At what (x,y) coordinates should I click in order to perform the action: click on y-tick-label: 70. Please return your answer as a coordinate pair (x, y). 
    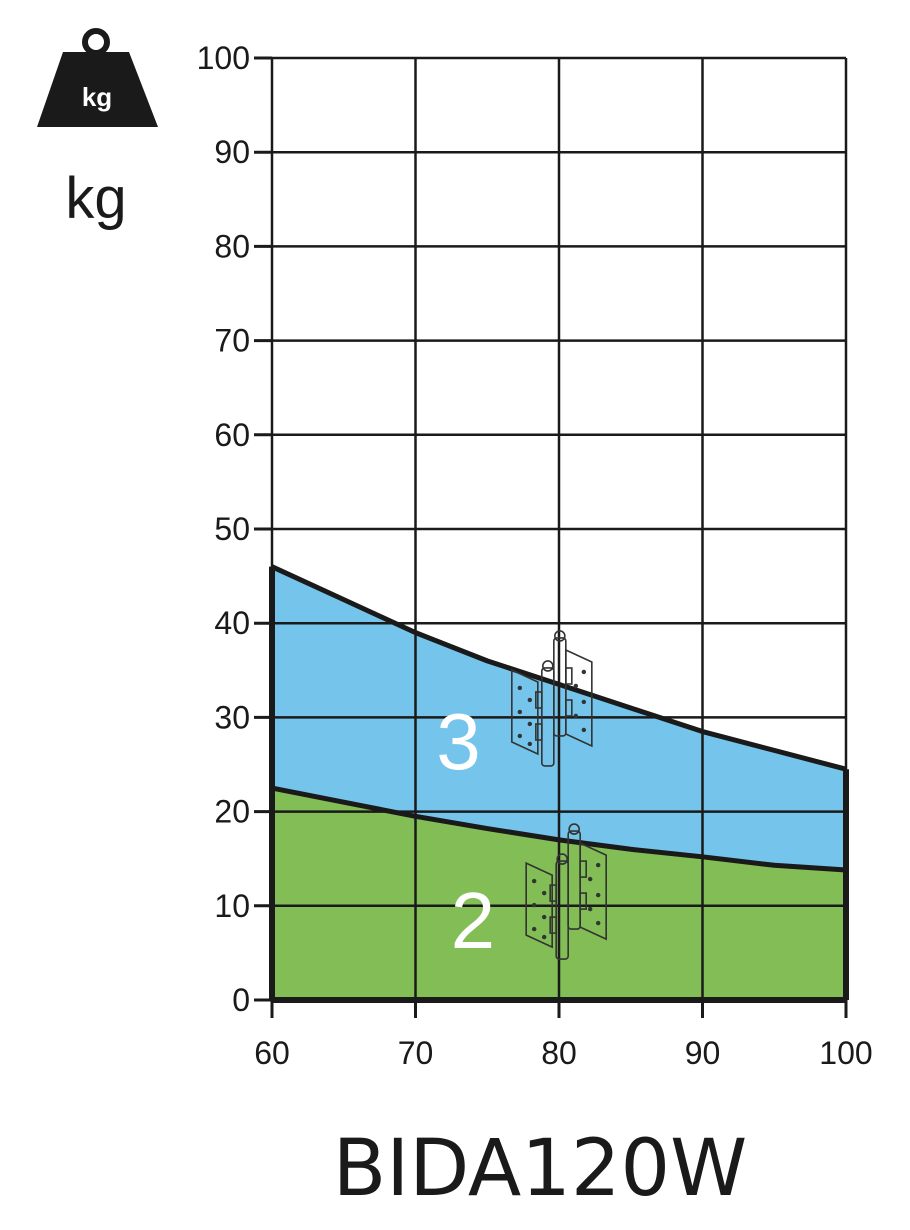
    Looking at the image, I should click on (232, 341).